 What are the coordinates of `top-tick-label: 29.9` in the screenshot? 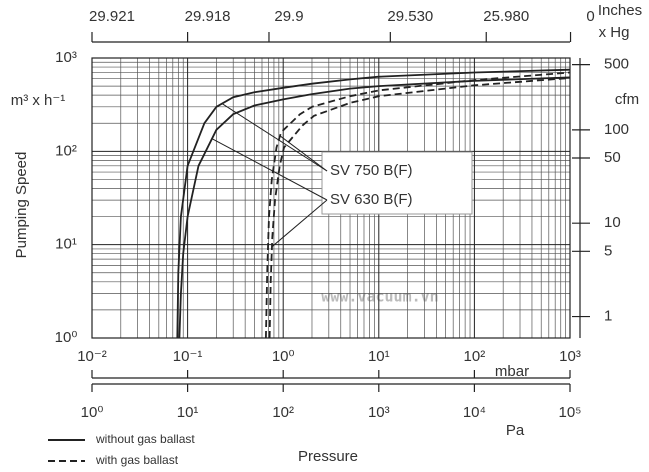 It's located at (288, 16).